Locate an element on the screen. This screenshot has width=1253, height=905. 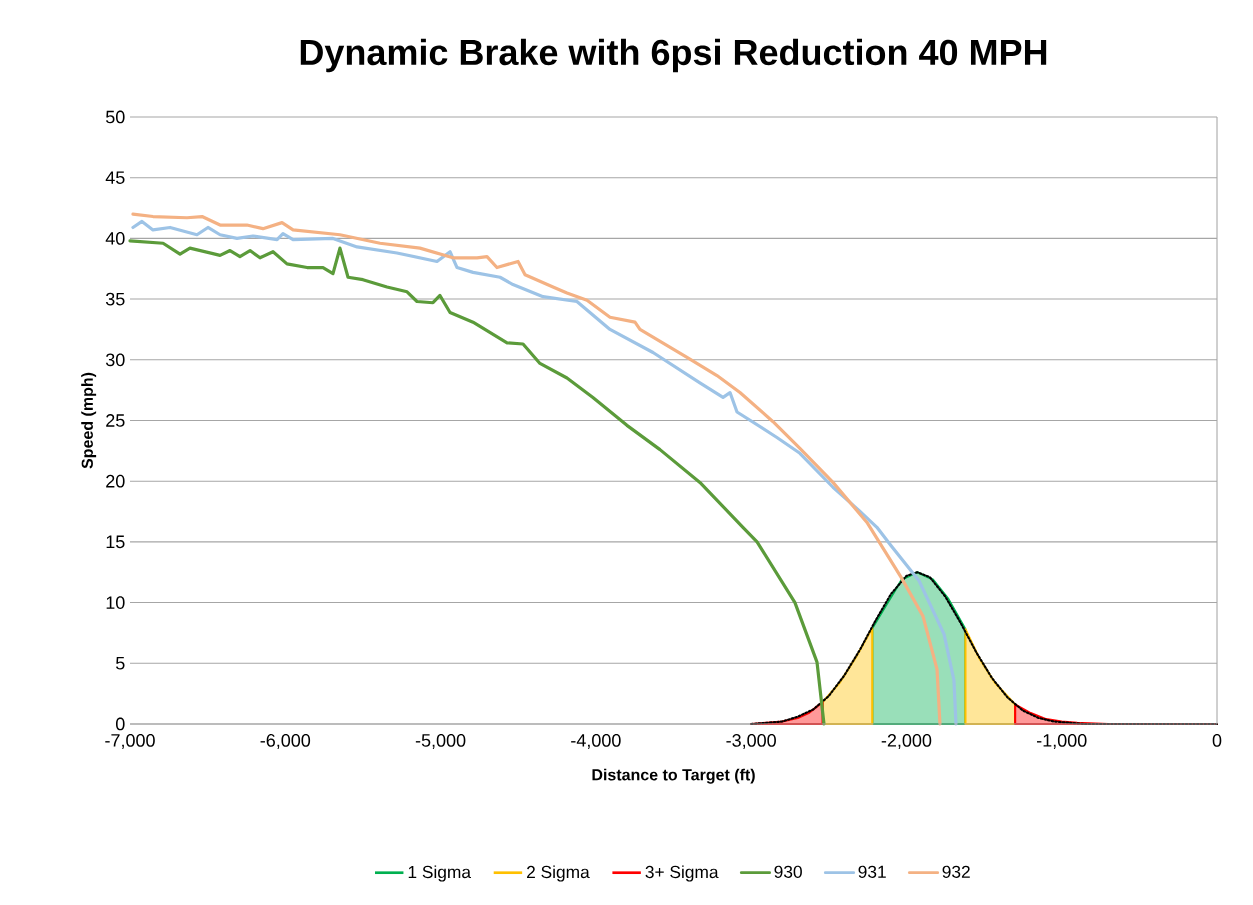
x-tick-label: -4,000 is located at coordinates (596, 741).